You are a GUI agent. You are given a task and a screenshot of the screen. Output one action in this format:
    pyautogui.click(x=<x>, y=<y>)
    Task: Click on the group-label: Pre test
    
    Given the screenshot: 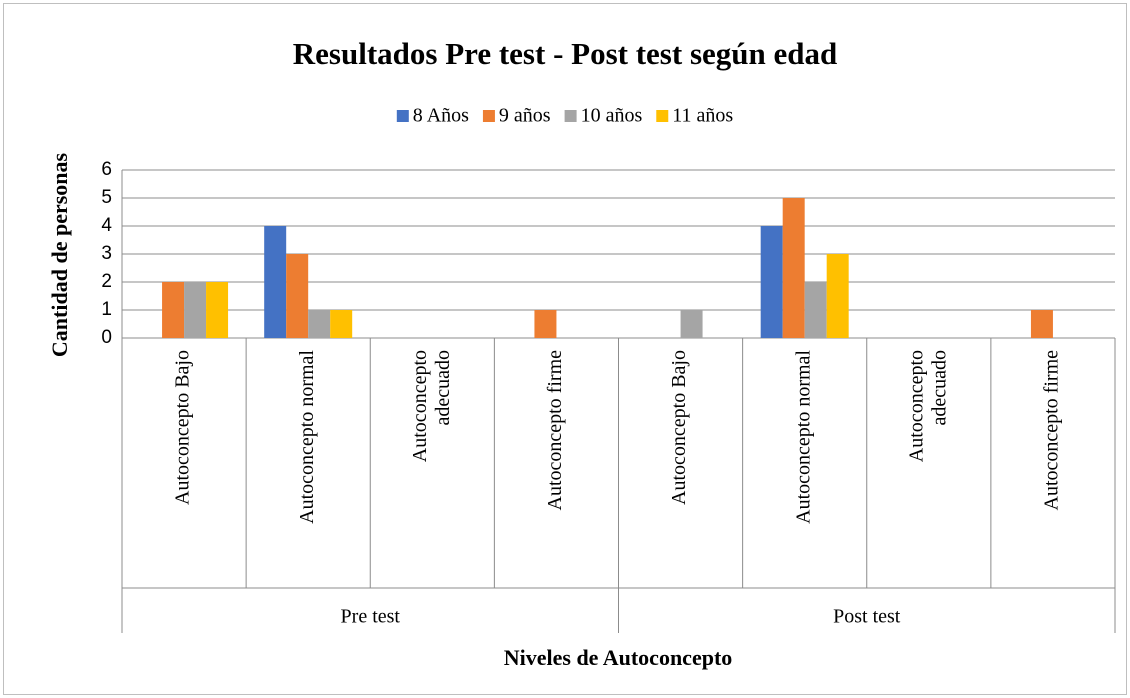 What is the action you would take?
    pyautogui.click(x=371, y=617)
    